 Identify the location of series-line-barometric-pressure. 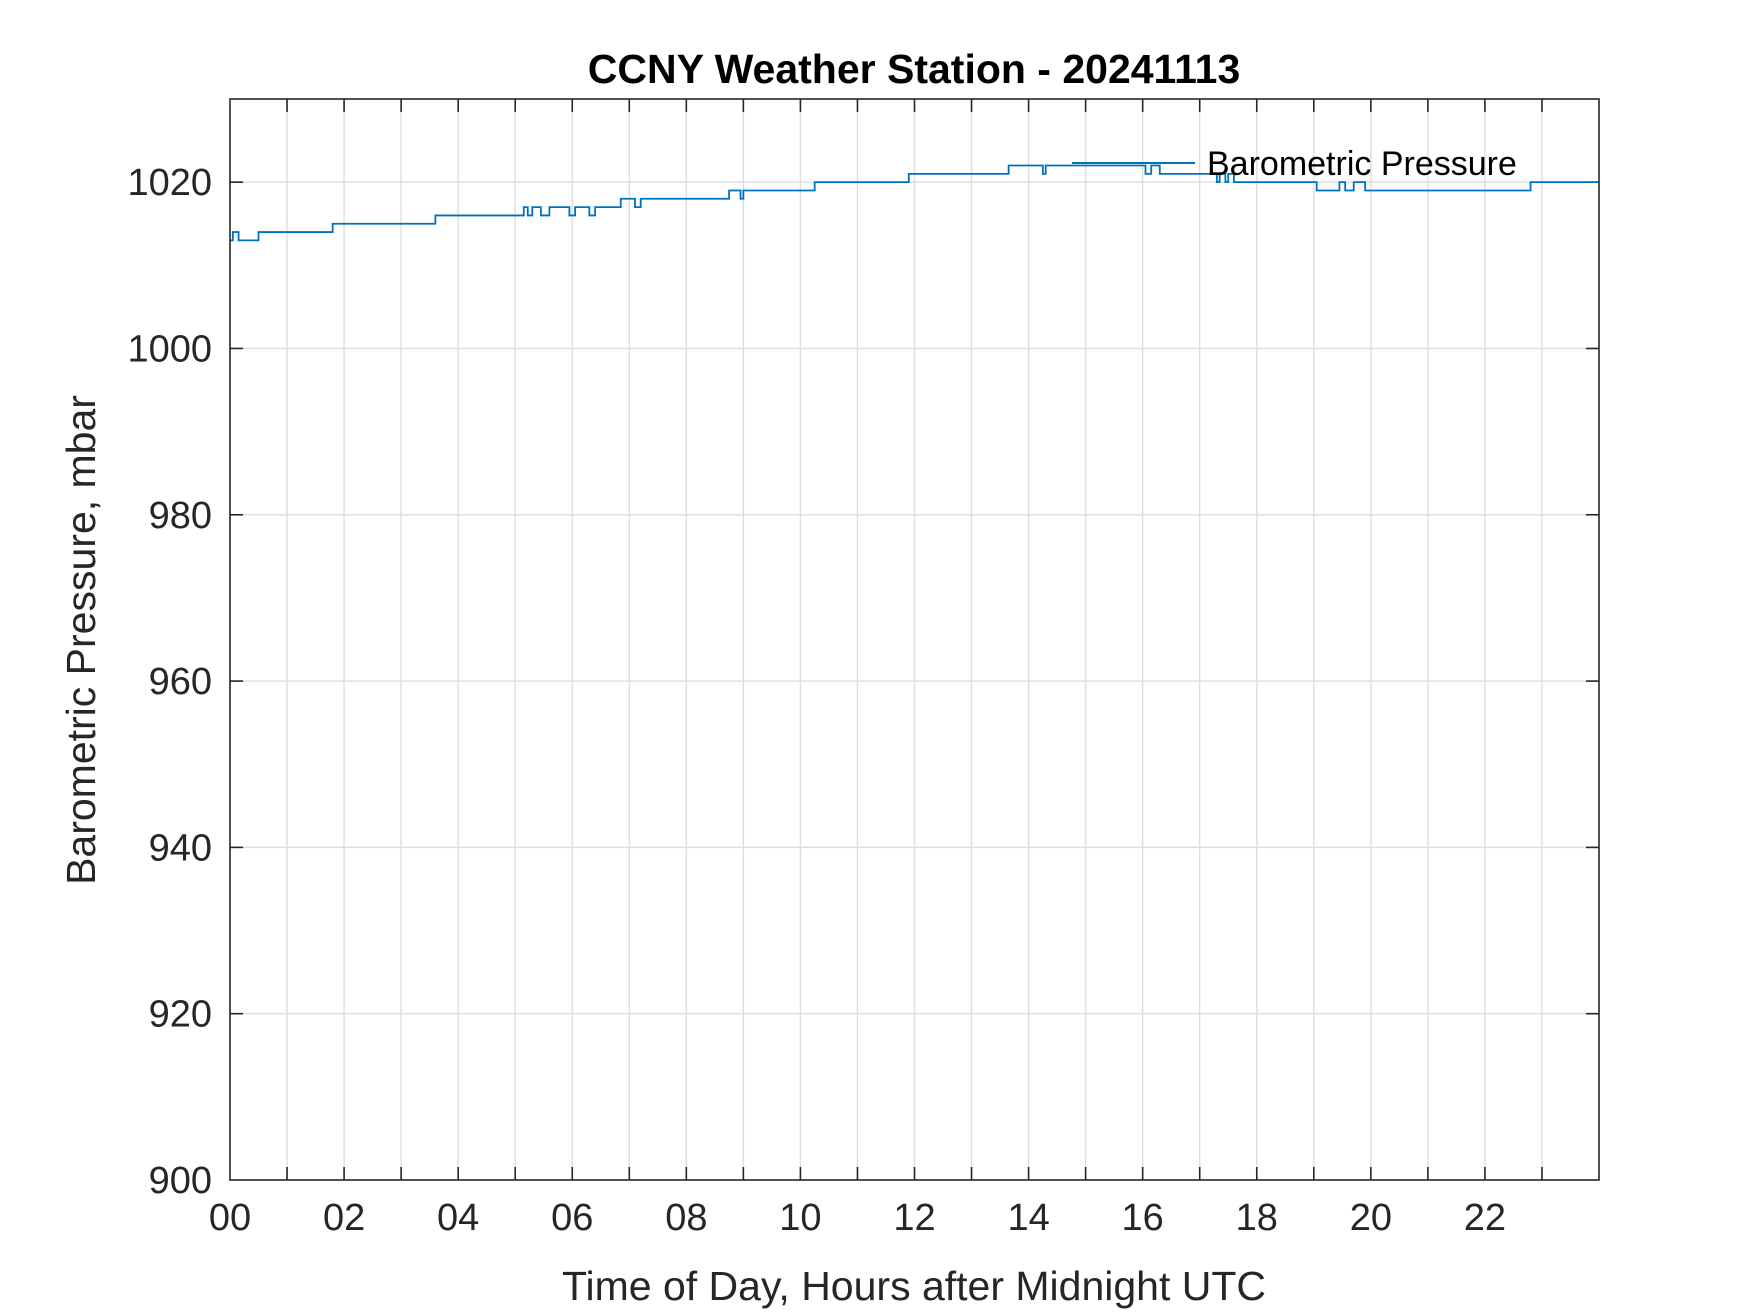
(914, 203).